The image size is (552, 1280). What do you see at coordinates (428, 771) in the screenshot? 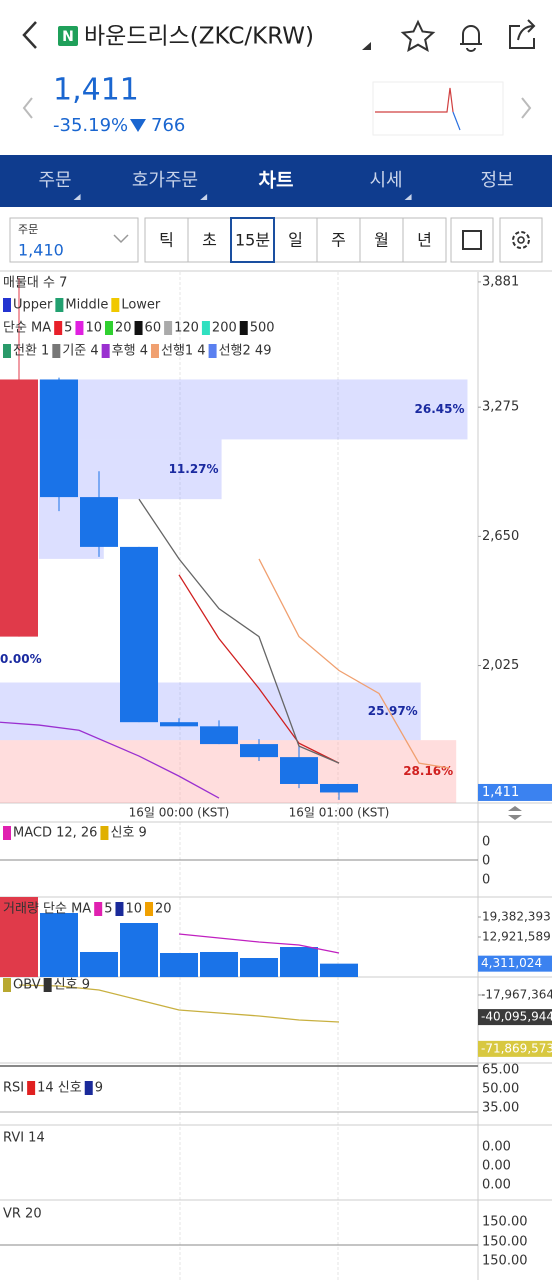
I see `volume-profile-label: 28.16%` at bounding box center [428, 771].